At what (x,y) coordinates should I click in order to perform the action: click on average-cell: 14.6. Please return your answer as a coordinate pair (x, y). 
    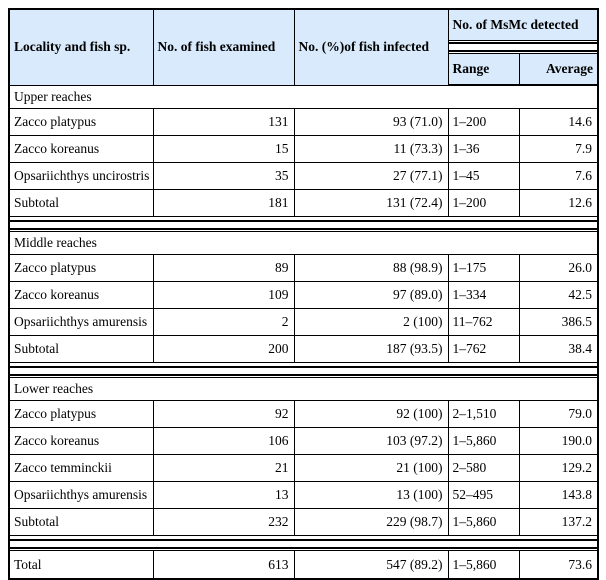
    Looking at the image, I should click on (558, 122).